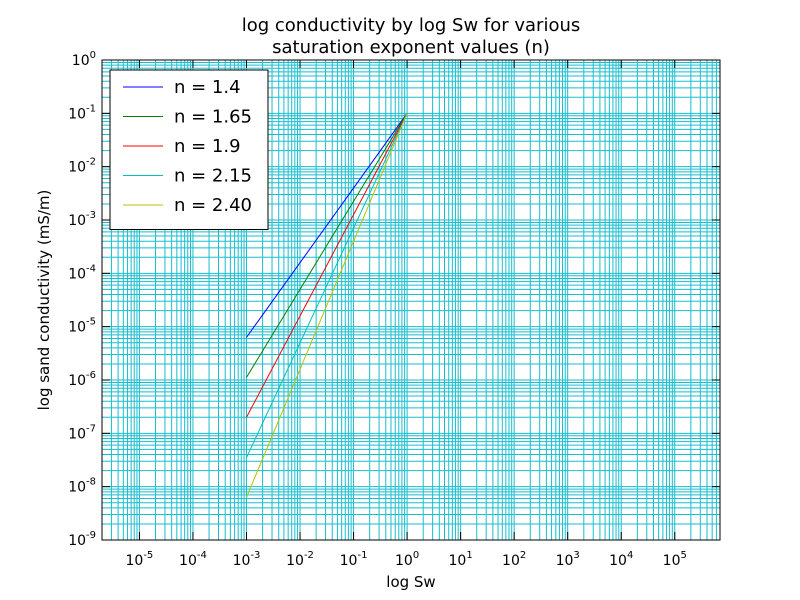 This screenshot has width=800, height=600. I want to click on y-tick-label: 10⁻⁶, so click(82, 379).